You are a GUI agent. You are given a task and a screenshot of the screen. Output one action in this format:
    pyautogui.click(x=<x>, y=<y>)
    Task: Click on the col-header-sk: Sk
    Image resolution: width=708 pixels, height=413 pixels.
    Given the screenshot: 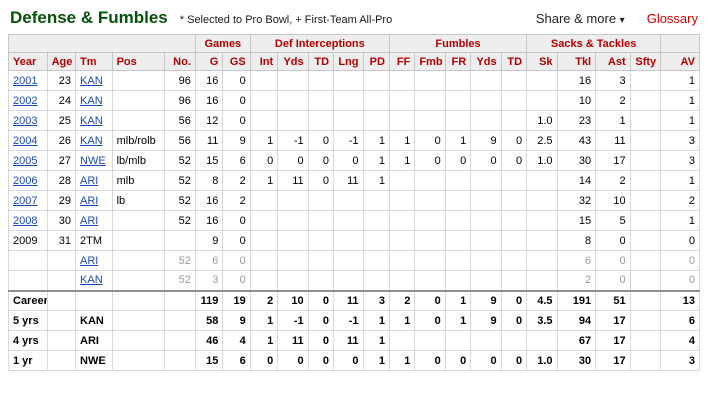 What is the action you would take?
    pyautogui.click(x=542, y=61)
    